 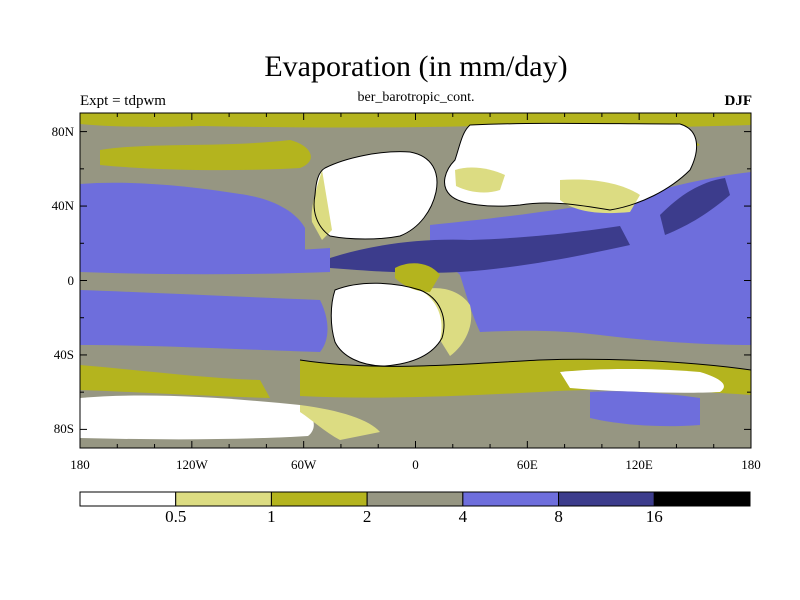 I want to click on season-label: DJF, so click(x=738, y=101).